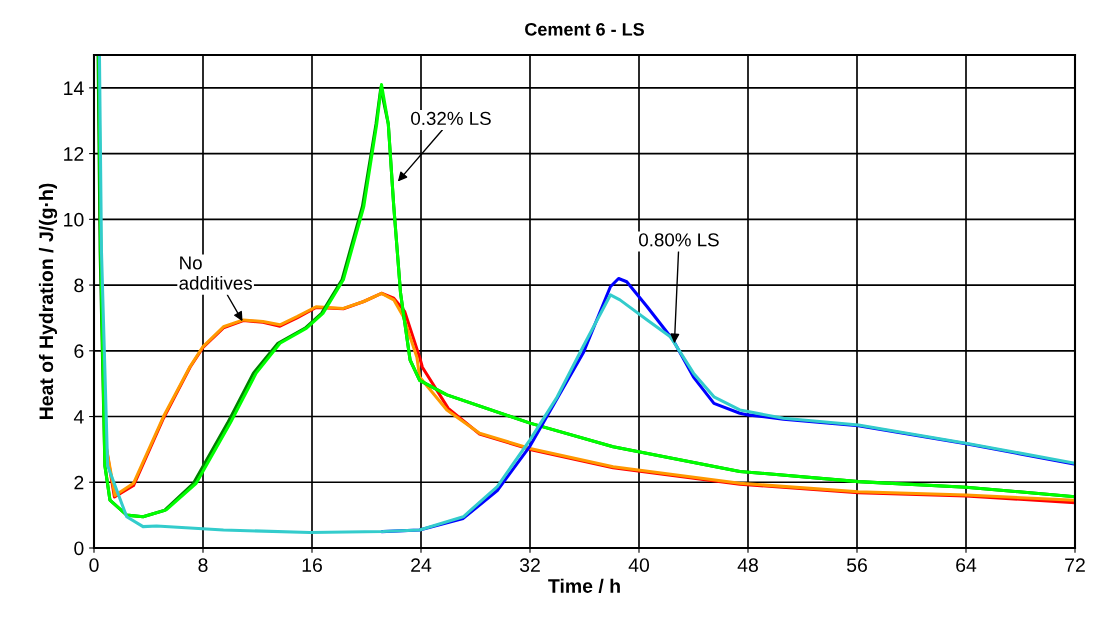  What do you see at coordinates (451, 118) in the screenshot?
I see `annotation: 0.32% LS` at bounding box center [451, 118].